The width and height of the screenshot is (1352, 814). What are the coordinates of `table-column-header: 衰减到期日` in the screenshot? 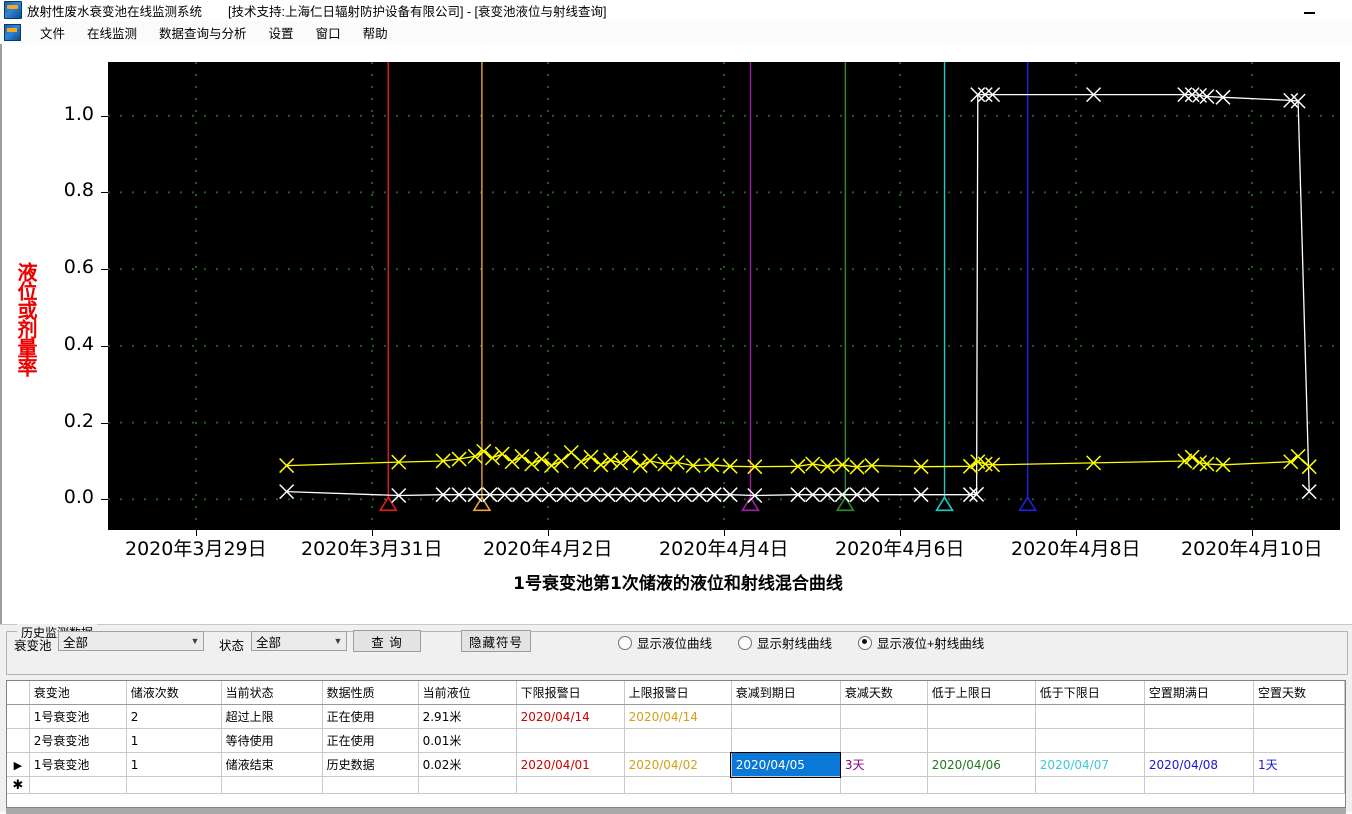 It's located at (786, 693).